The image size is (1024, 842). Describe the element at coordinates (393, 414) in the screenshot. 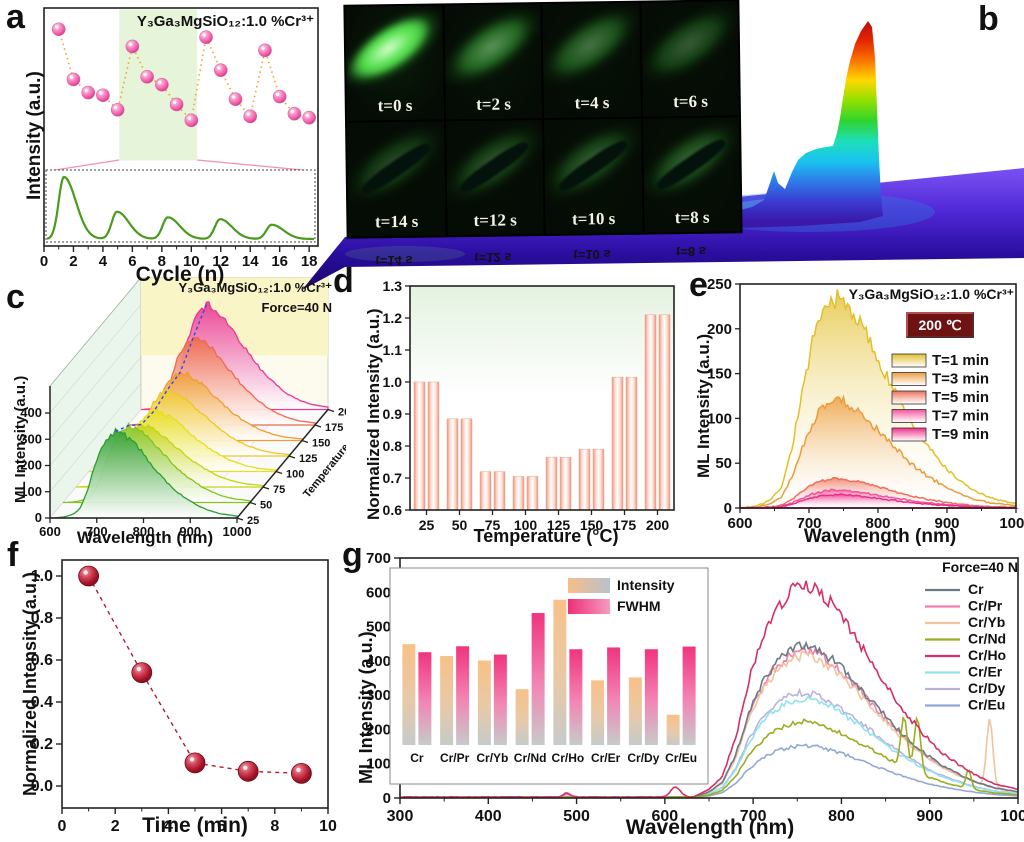

I see `svg-text: 0.9` at that location.